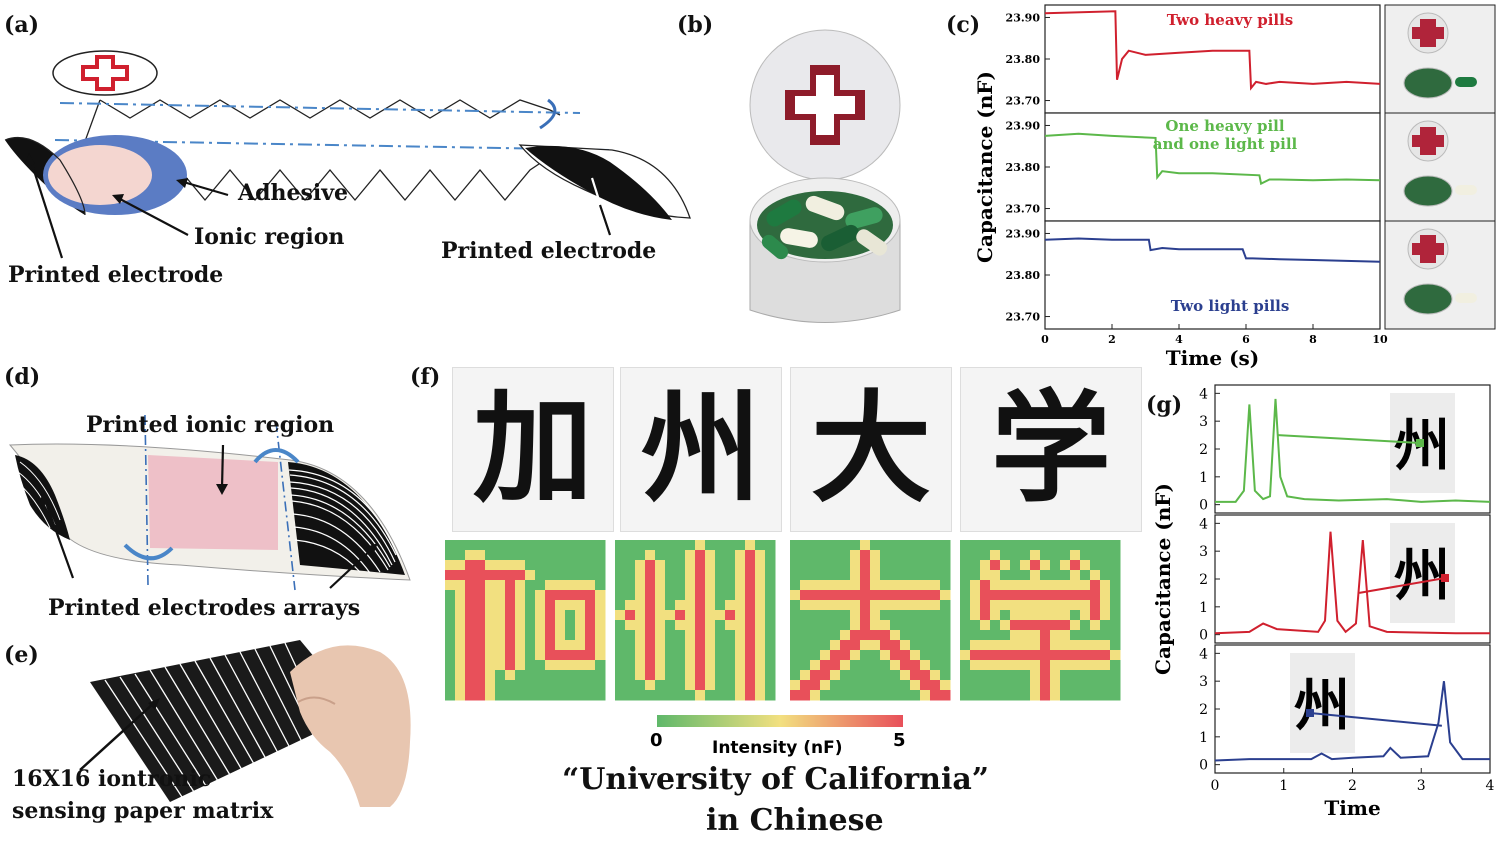  I want to click on character-photo: 学, so click(1051, 449).